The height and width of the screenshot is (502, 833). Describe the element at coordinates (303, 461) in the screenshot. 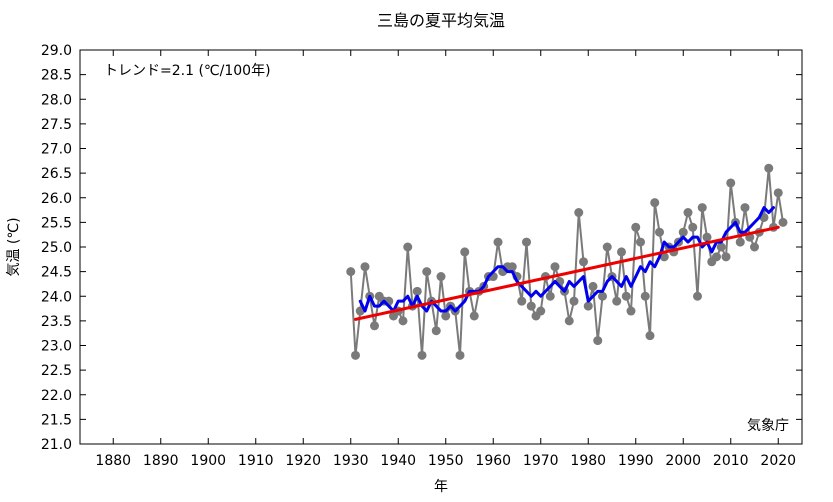

I see `x-tick-label: 1920` at that location.